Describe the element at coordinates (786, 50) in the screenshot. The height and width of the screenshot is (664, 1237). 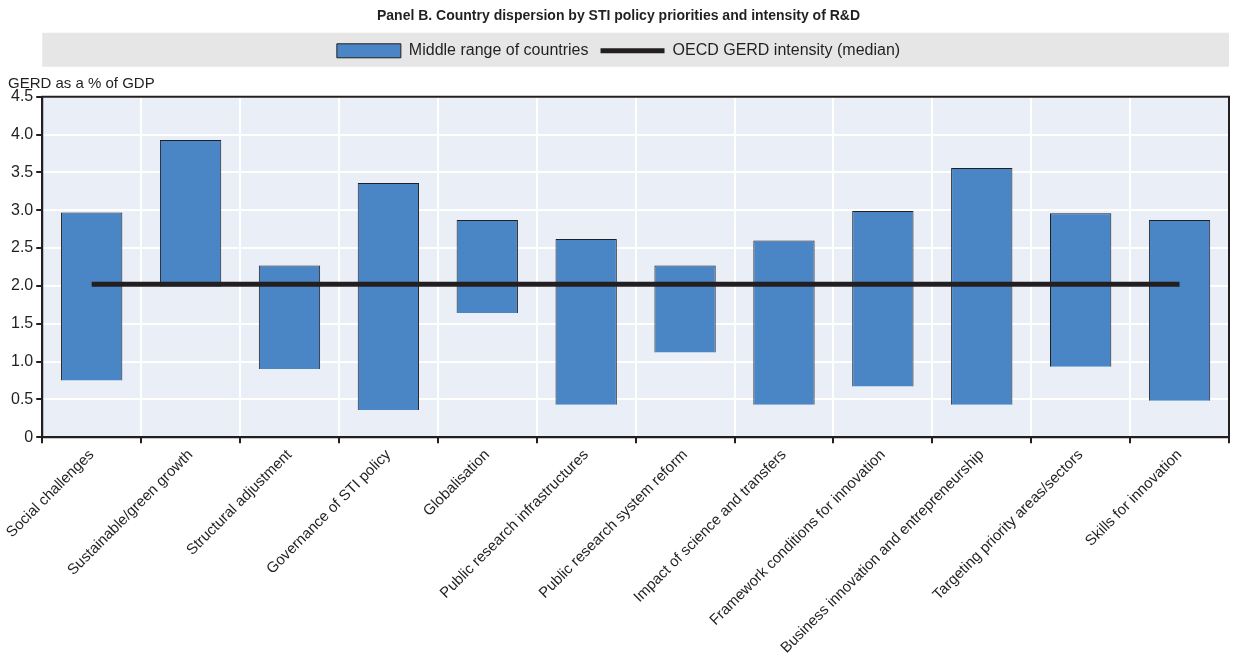
I see `legend-label: OECD GERD intensity (median)` at that location.